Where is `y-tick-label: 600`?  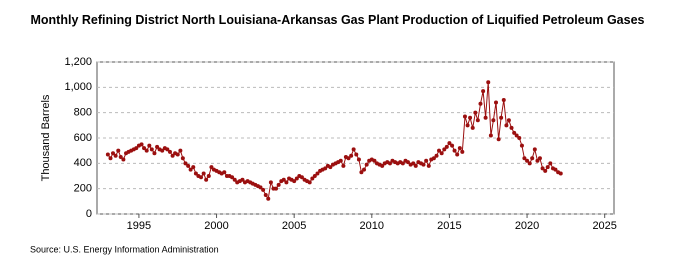 y-tick-label: 600 is located at coordinates (83, 138).